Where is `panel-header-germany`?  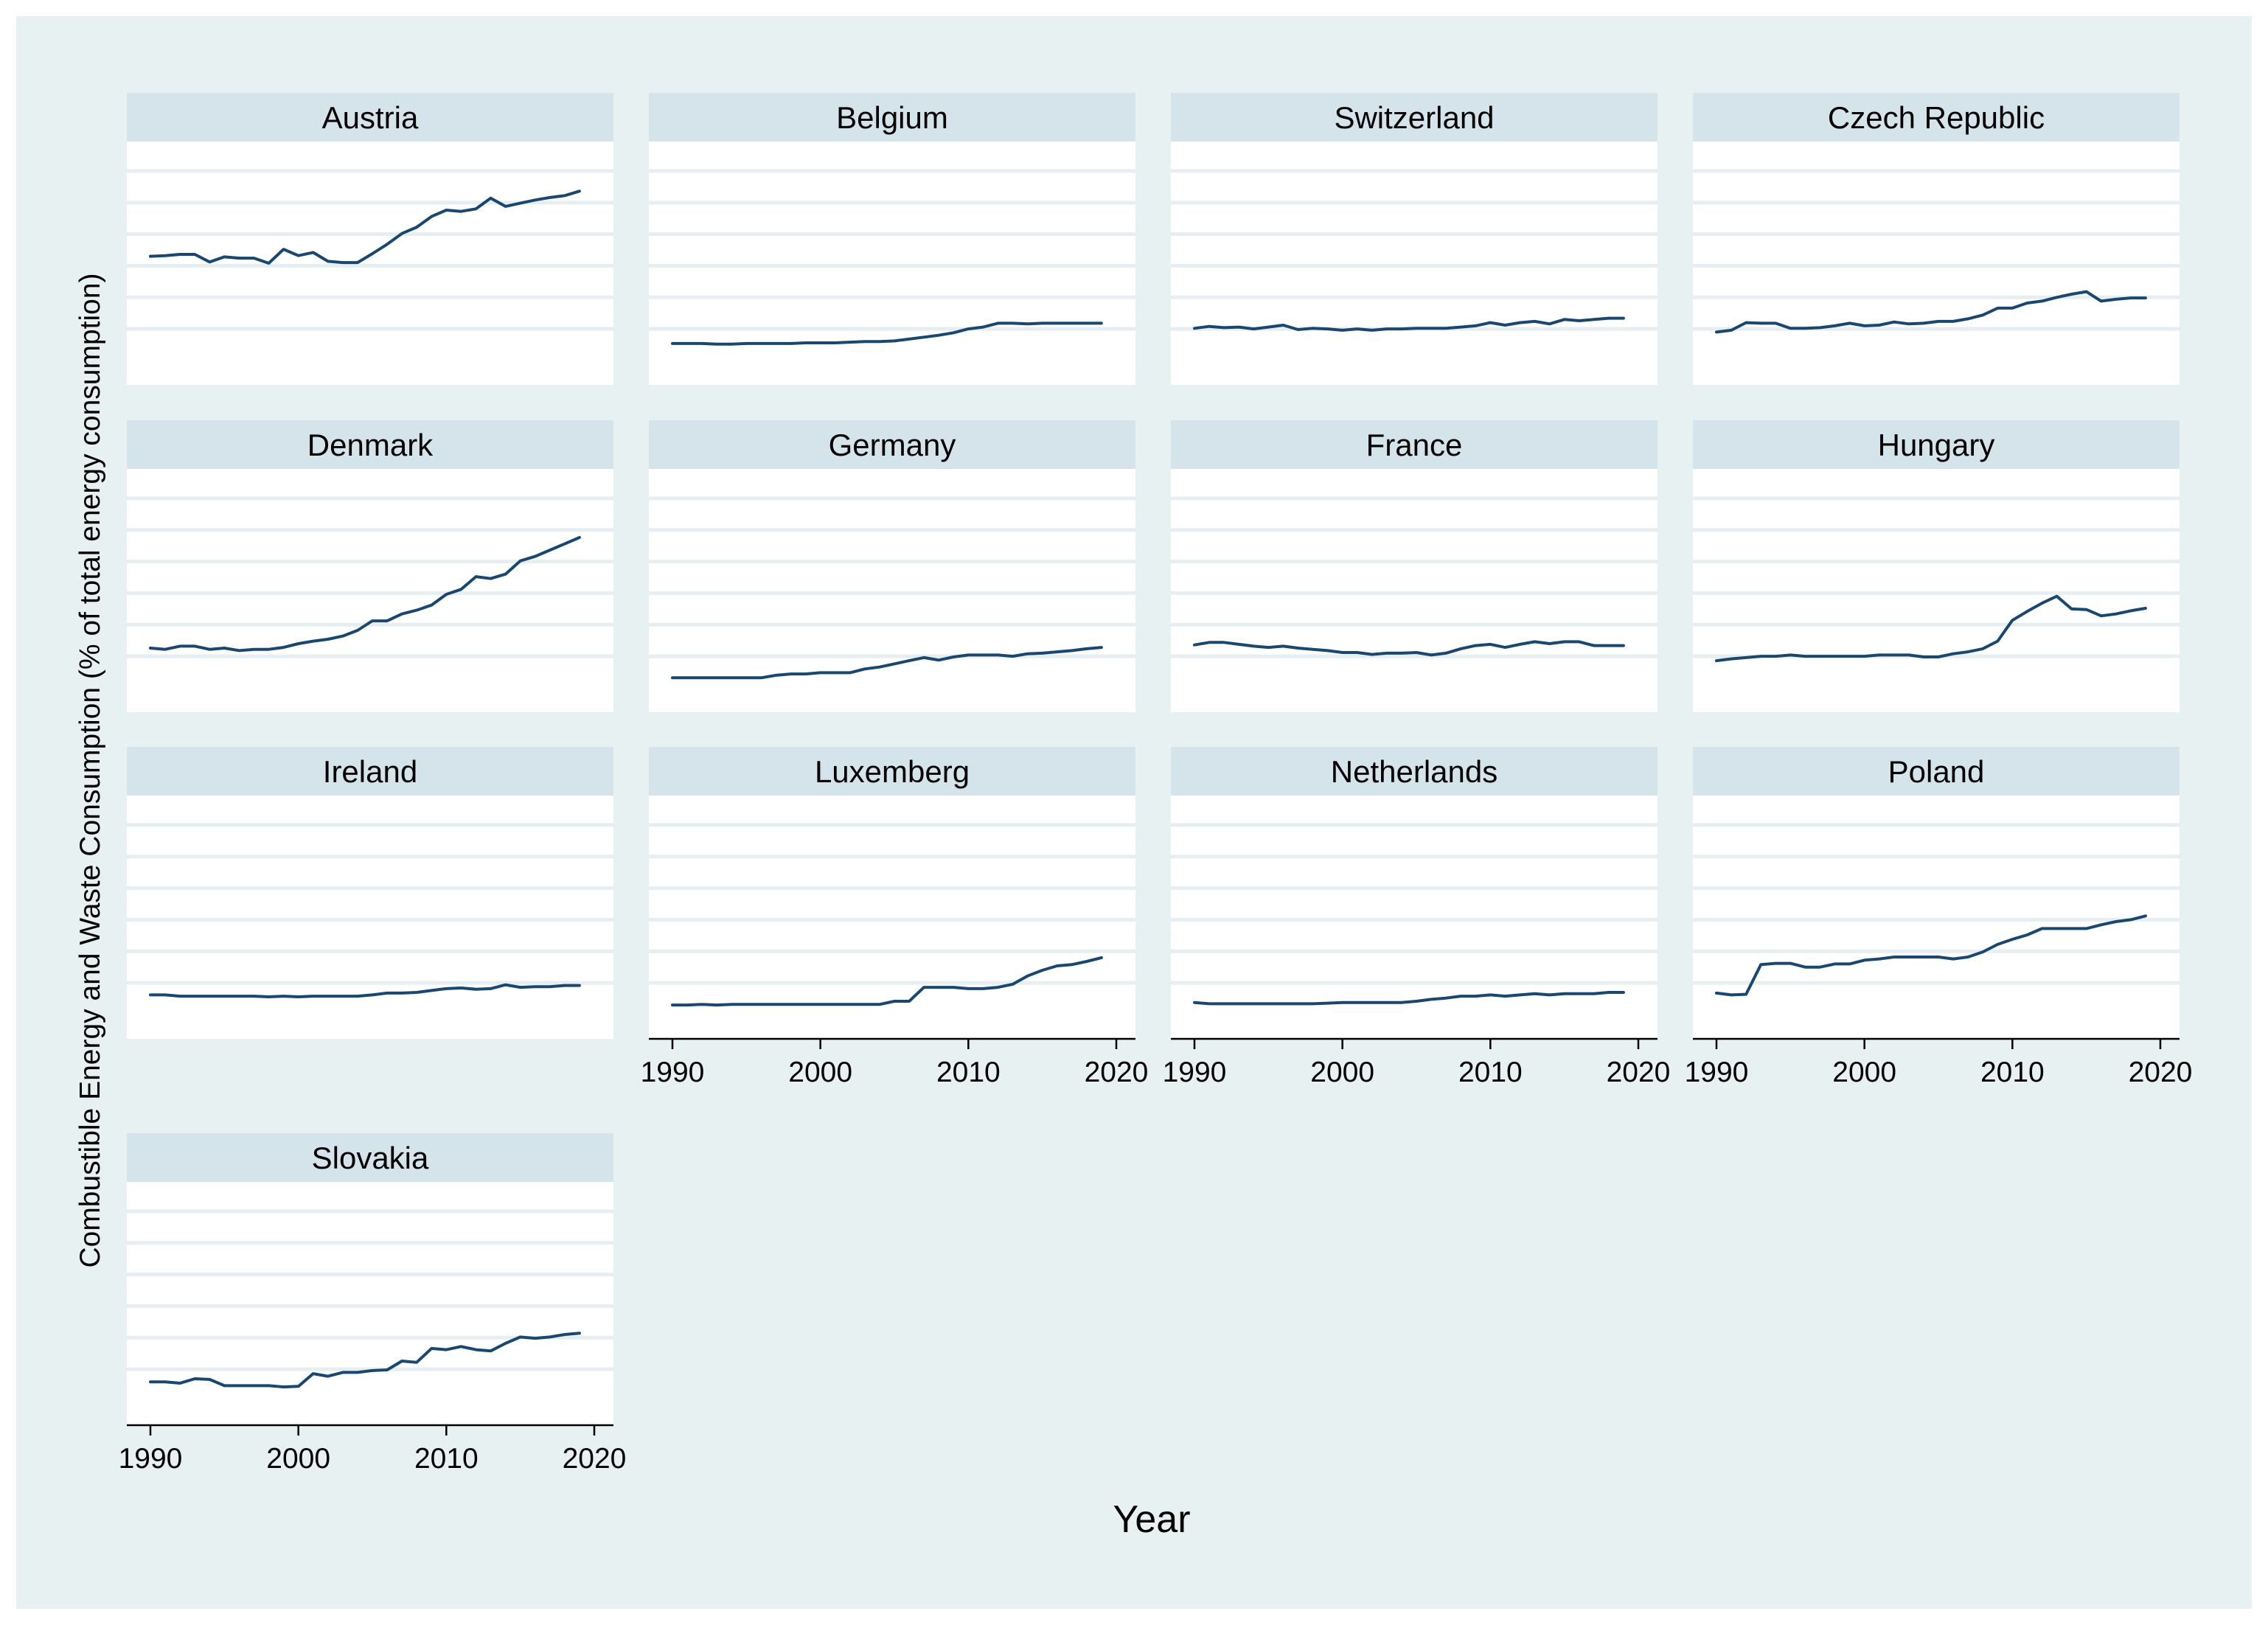 panel-header-germany is located at coordinates (892, 444).